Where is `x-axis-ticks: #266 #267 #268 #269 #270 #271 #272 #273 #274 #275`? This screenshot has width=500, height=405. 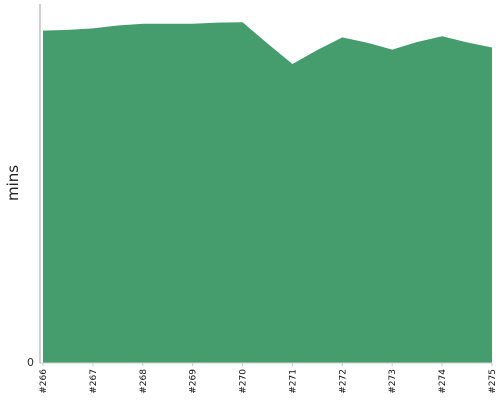
x-axis-ticks: #266 #267 #268 #269 #270 #271 #272 #273 #274 #275 is located at coordinates (268, 378).